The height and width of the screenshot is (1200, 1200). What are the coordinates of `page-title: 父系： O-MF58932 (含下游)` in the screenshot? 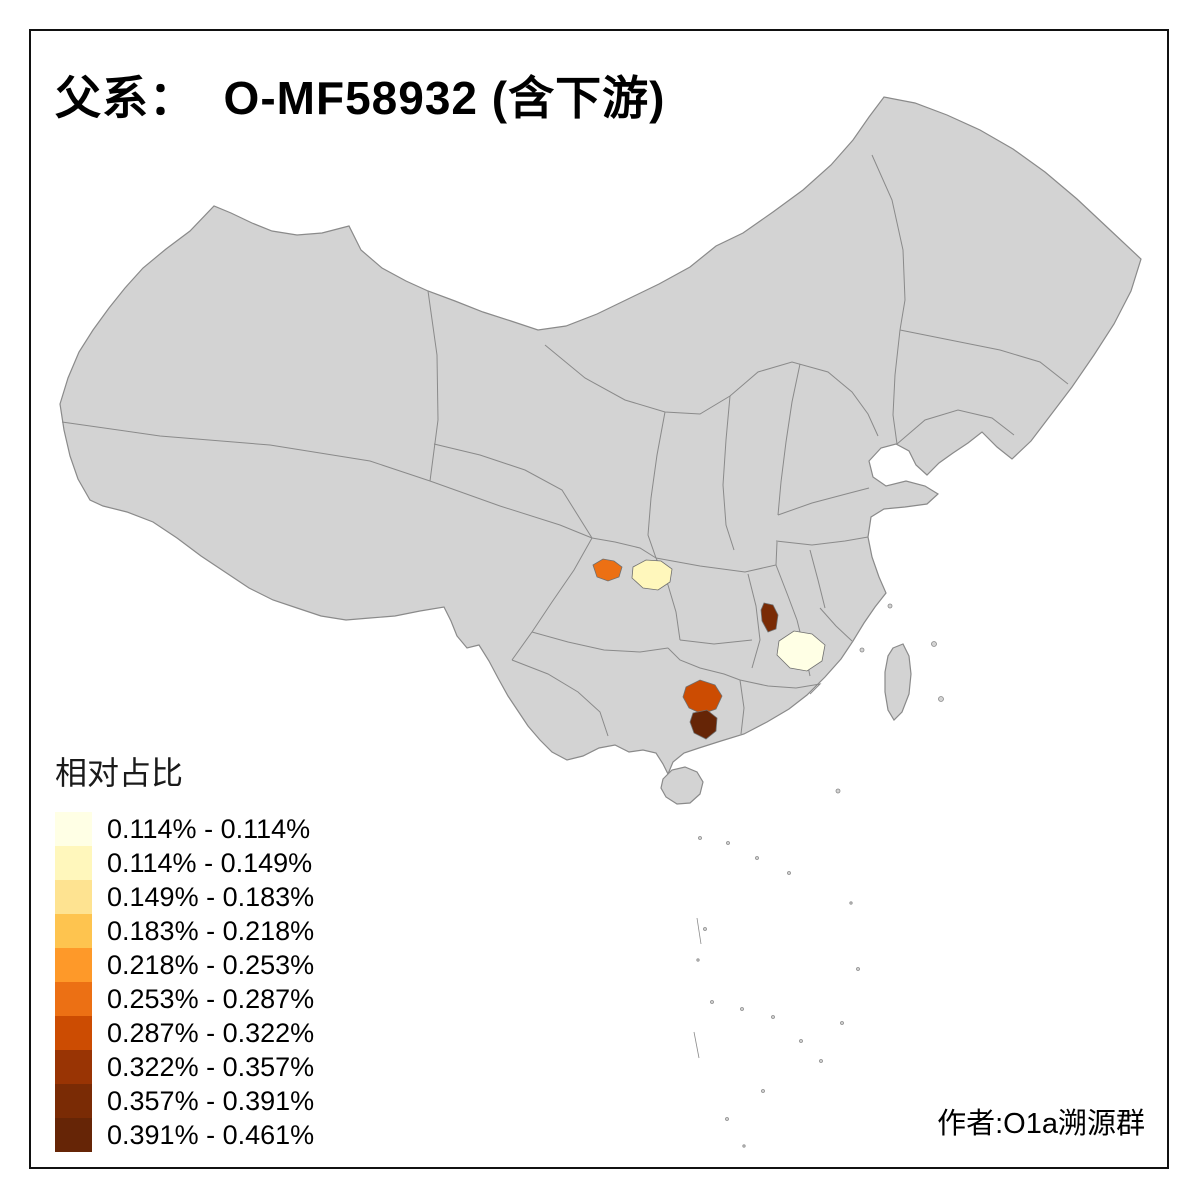 It's located at (360, 98).